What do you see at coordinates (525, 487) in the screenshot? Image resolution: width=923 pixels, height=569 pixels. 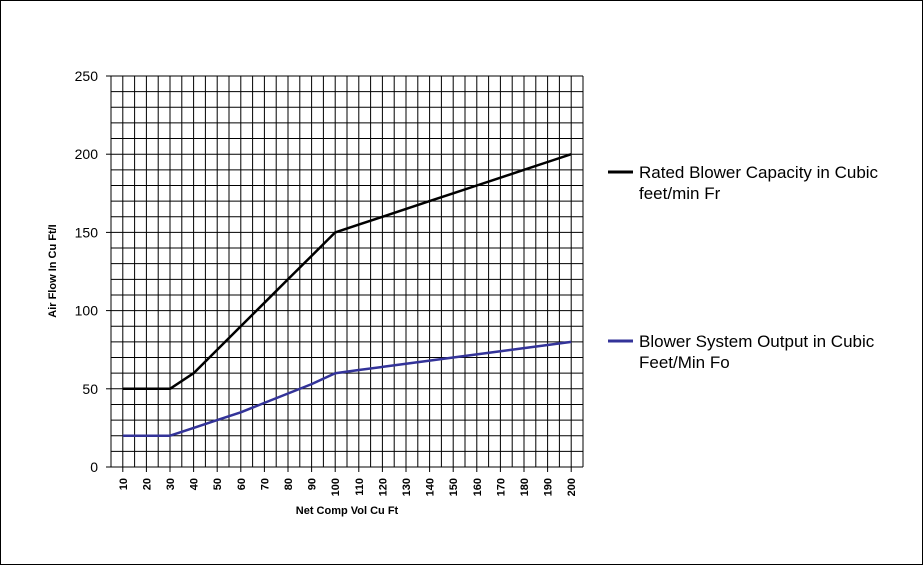 I see `x-tick-label: 180` at bounding box center [525, 487].